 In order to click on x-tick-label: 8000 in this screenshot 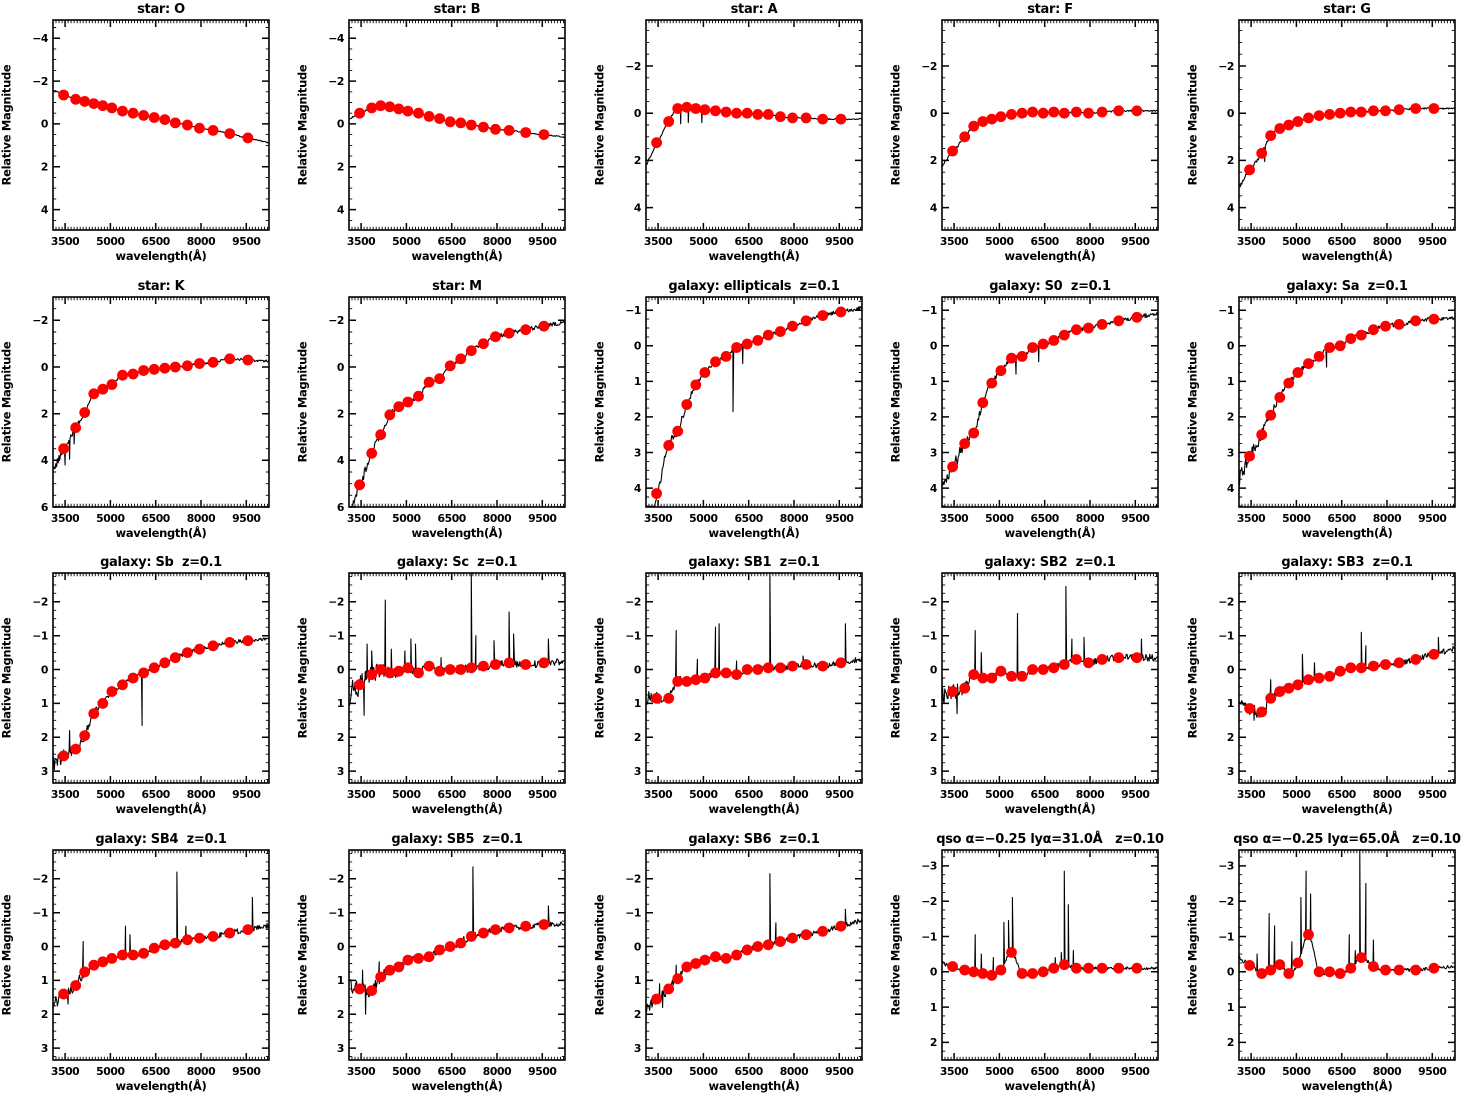, I will do `click(1386, 517)`.